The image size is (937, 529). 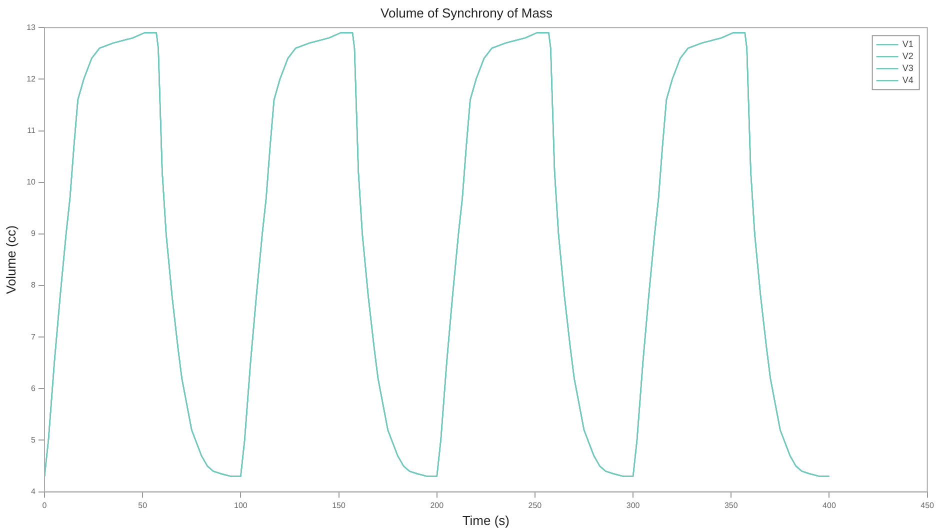 What do you see at coordinates (33, 491) in the screenshot?
I see `y-tick-label: 4` at bounding box center [33, 491].